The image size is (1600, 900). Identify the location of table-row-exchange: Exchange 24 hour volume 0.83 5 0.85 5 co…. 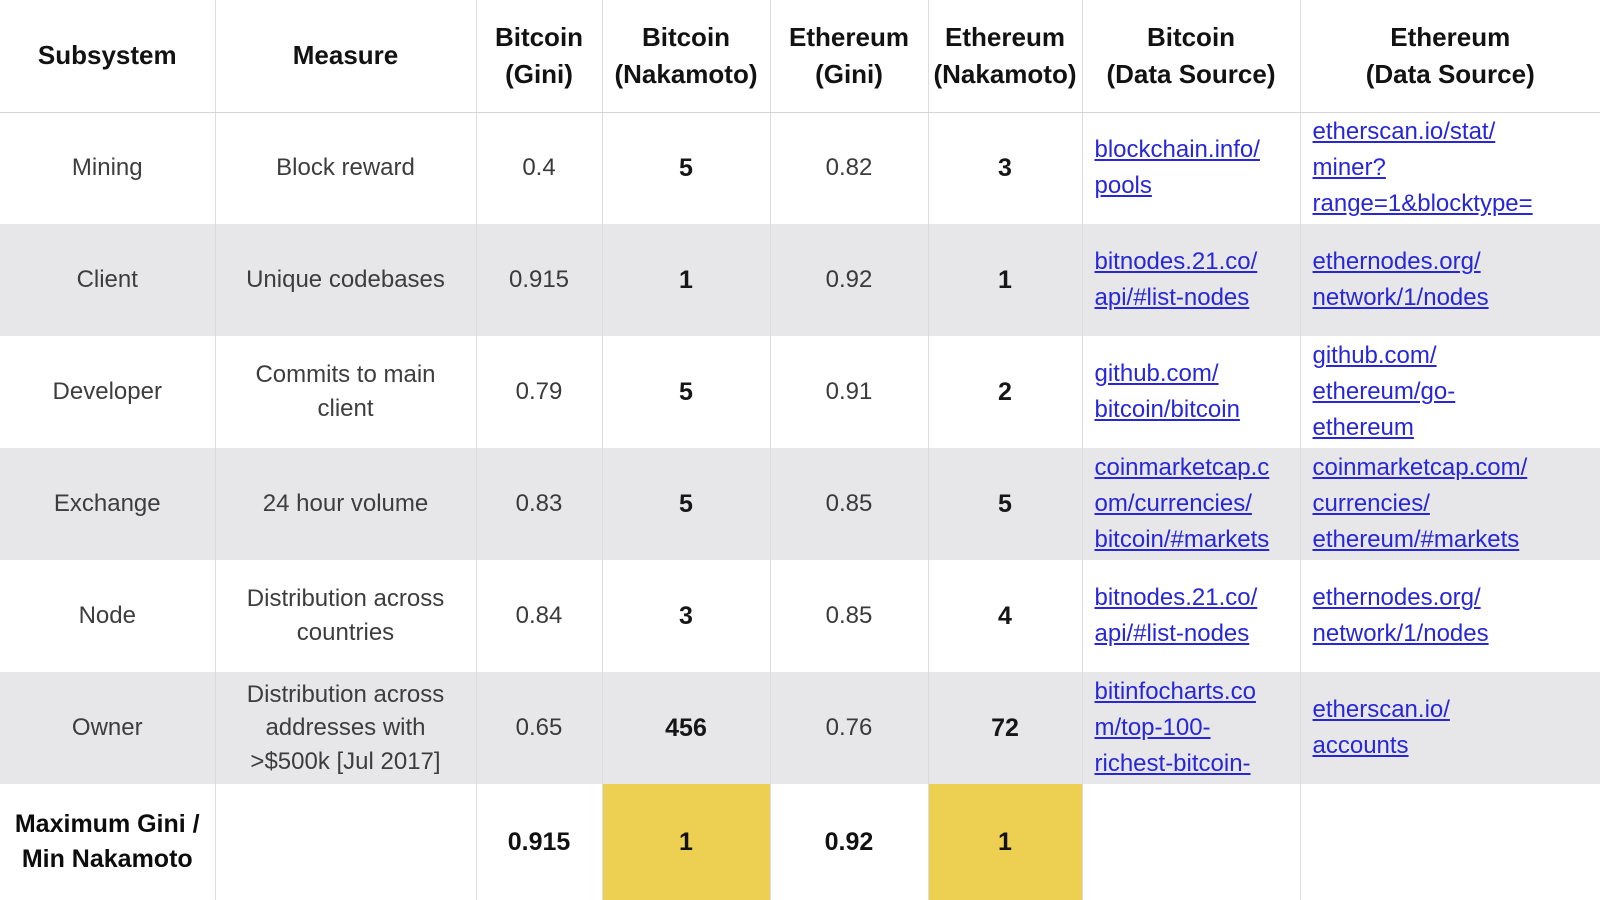
(800, 504).